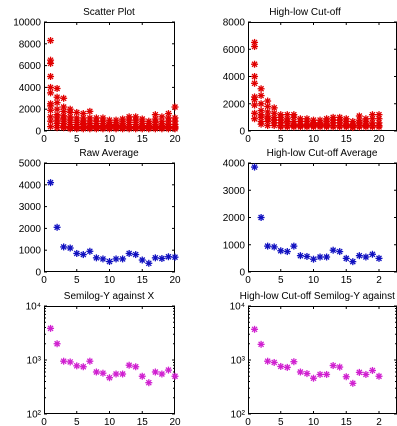 This screenshot has height=426, width=397. I want to click on chart-title: Raw Average, so click(109, 153).